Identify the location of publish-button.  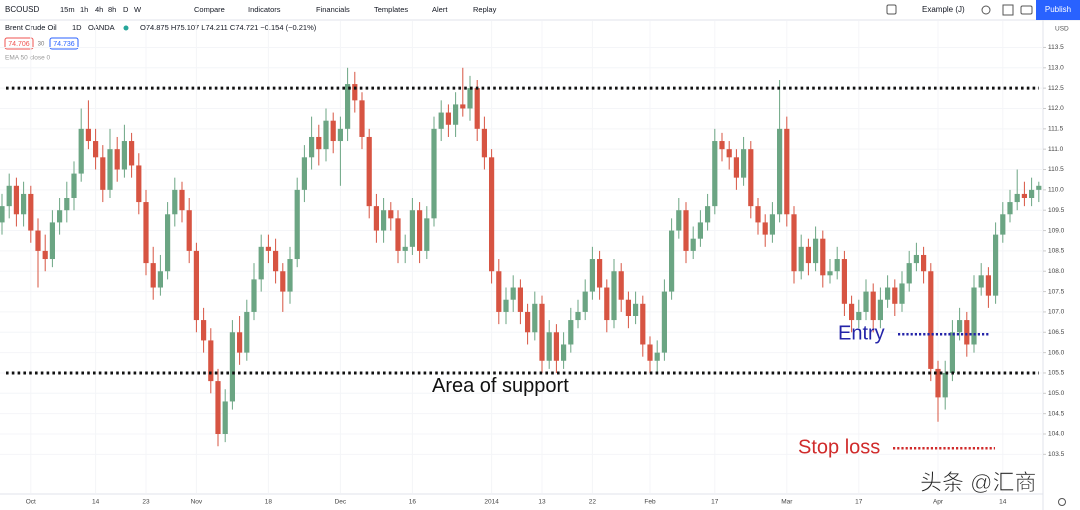
(1058, 10).